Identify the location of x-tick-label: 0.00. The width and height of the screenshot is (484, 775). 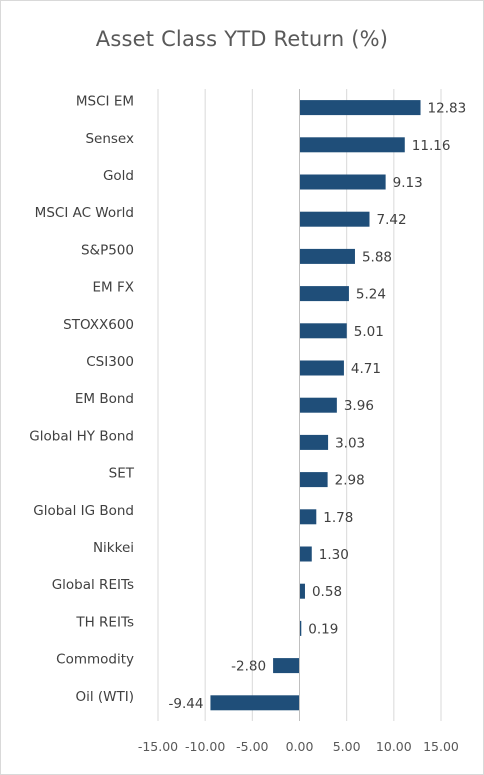
(300, 746).